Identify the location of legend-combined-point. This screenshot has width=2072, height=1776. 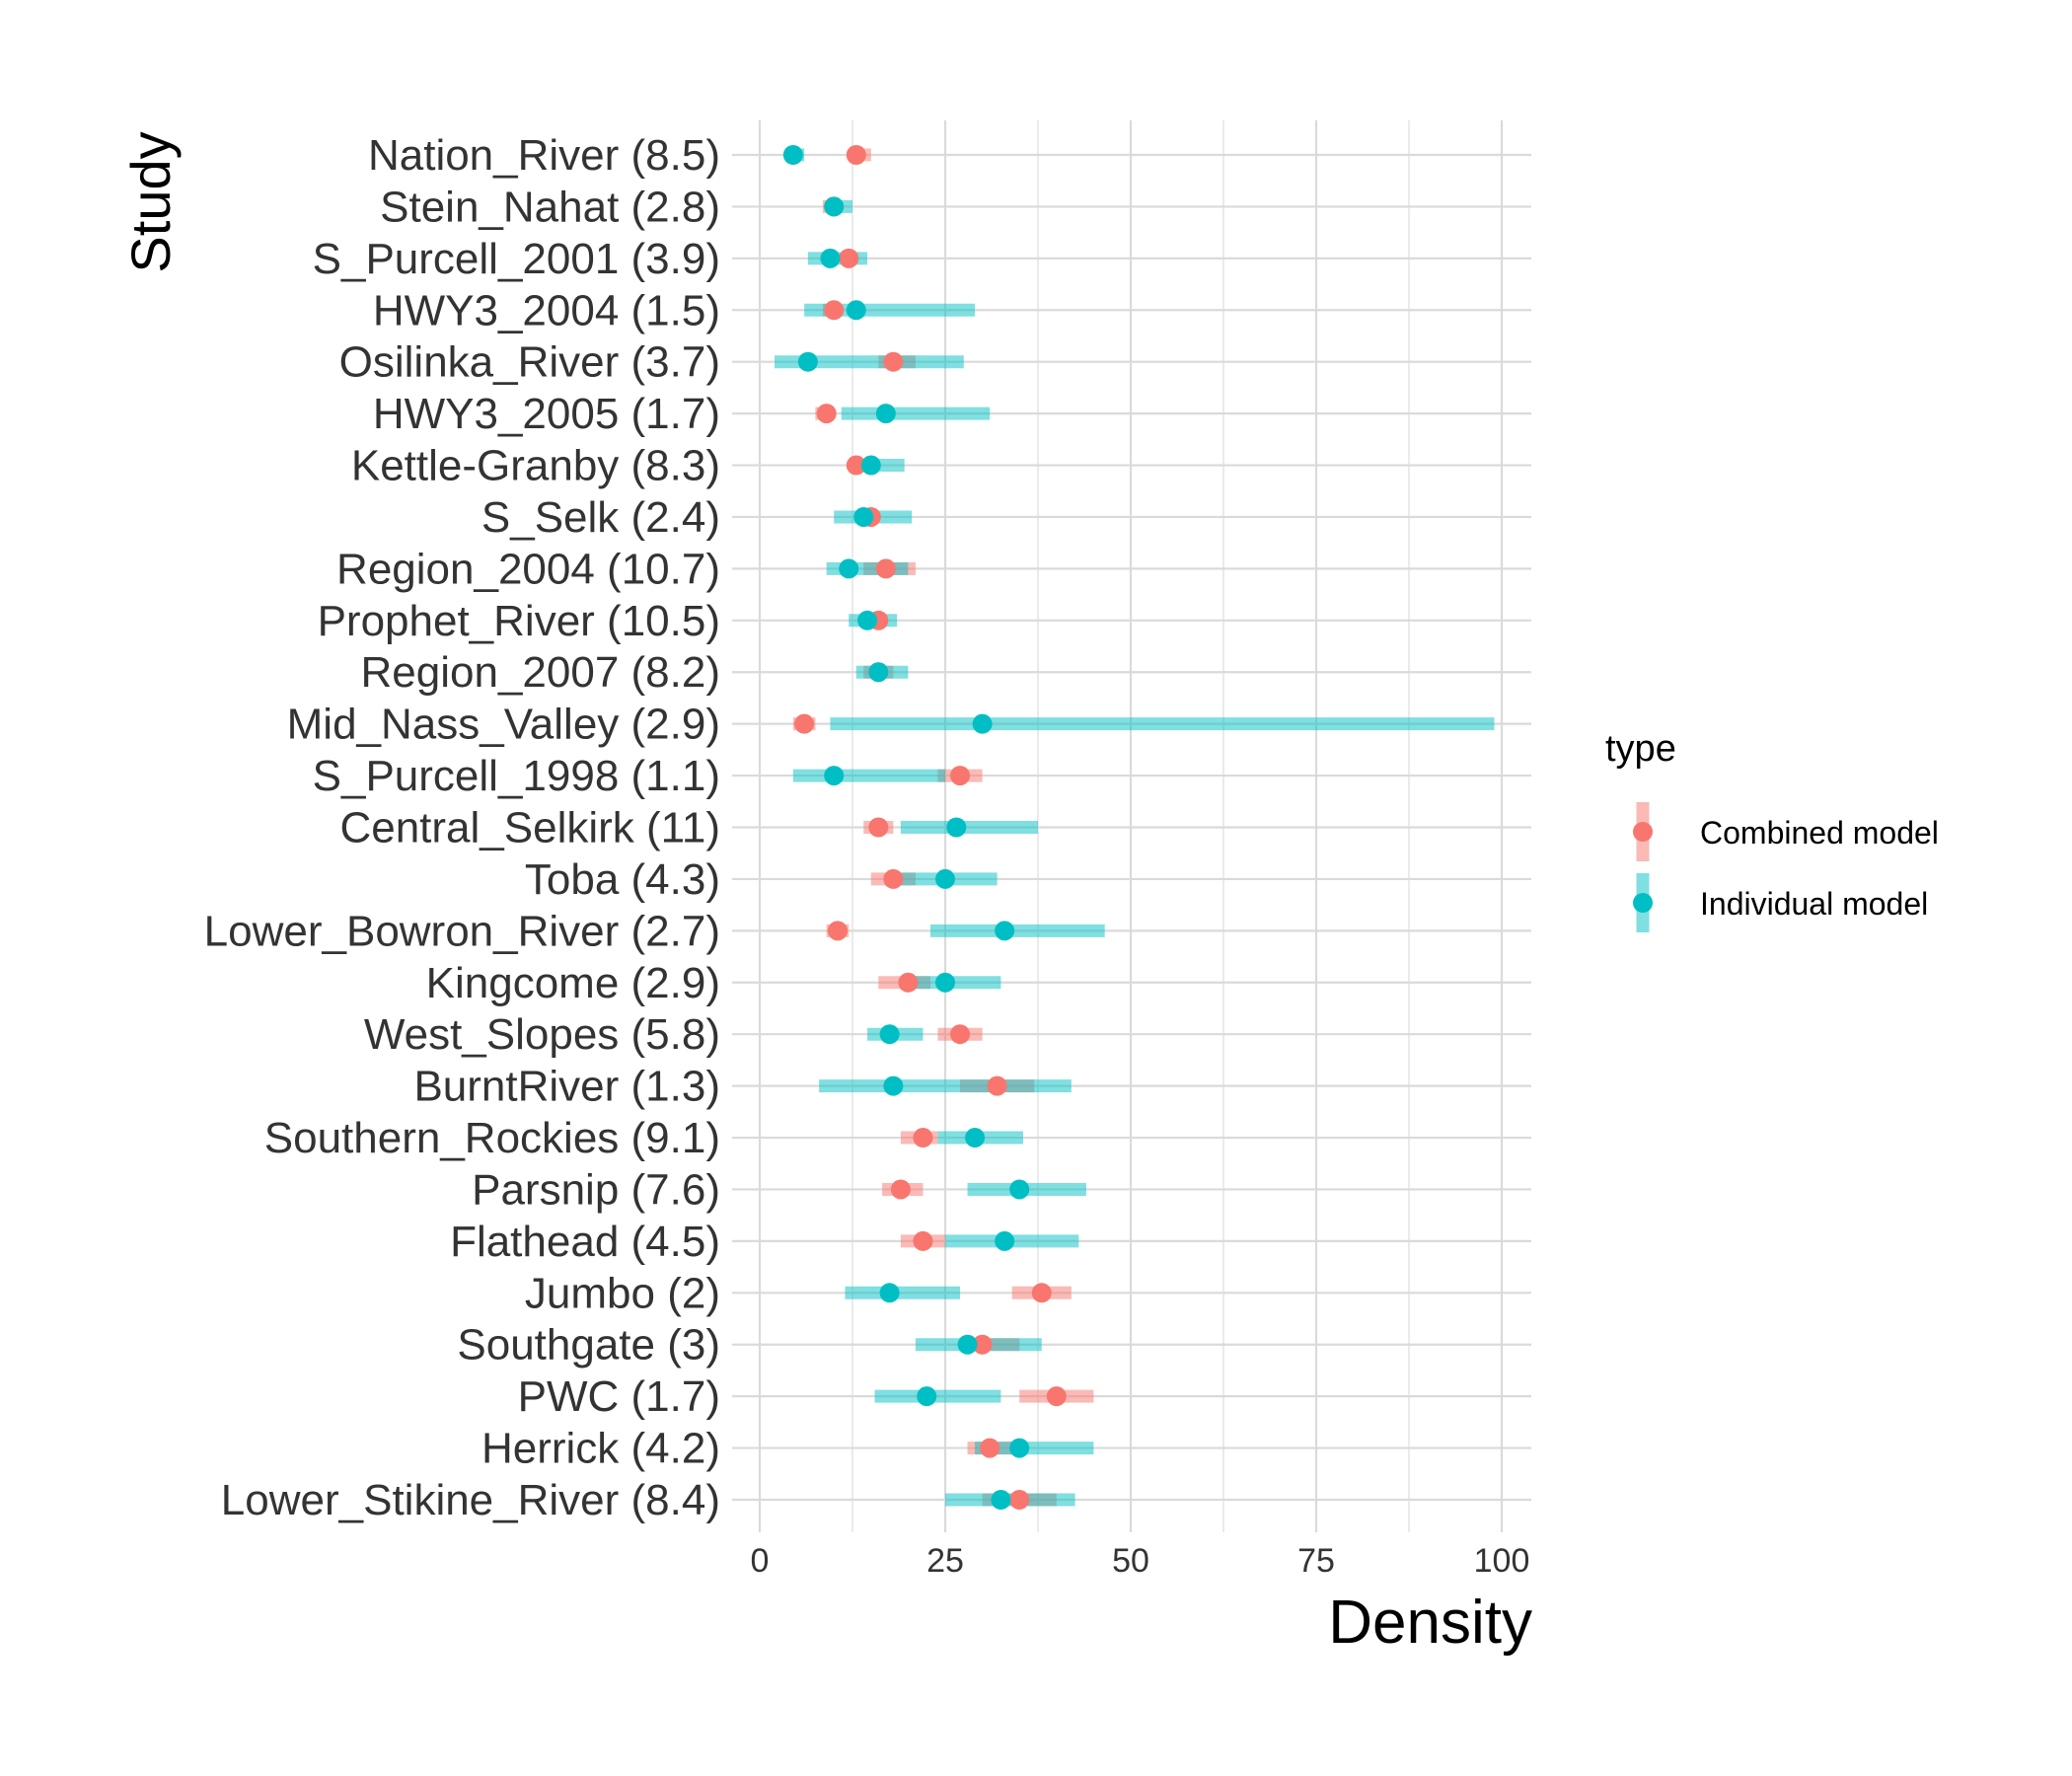
(1643, 832).